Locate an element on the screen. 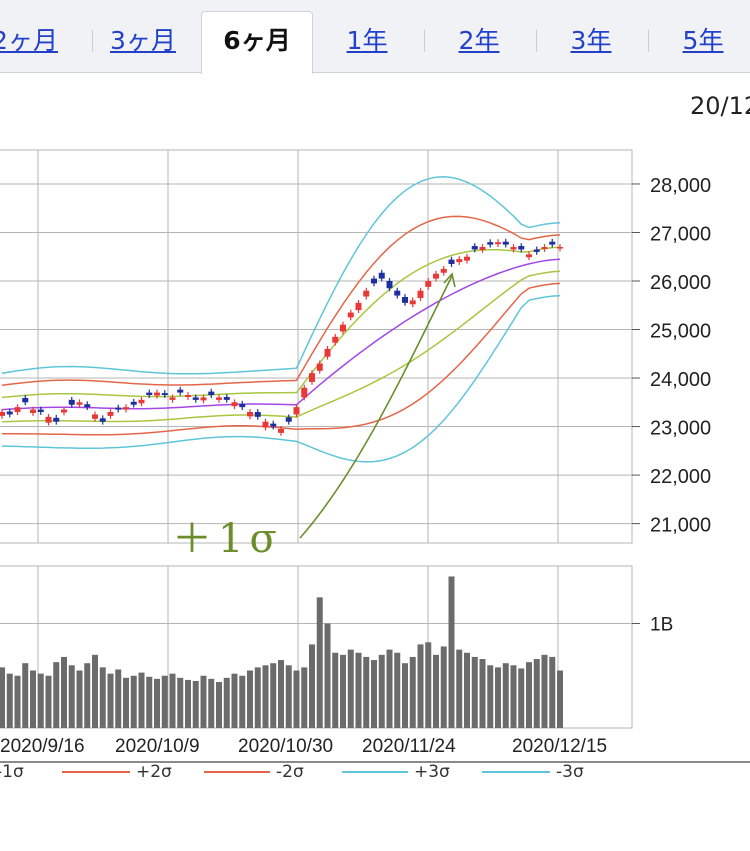 The height and width of the screenshot is (851, 750). volume-bars is located at coordinates (281, 652).